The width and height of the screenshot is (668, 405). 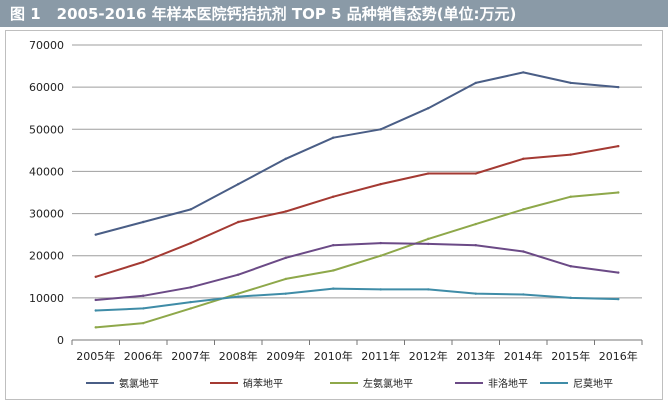 I want to click on legend-label: 非洛地平, so click(x=508, y=383).